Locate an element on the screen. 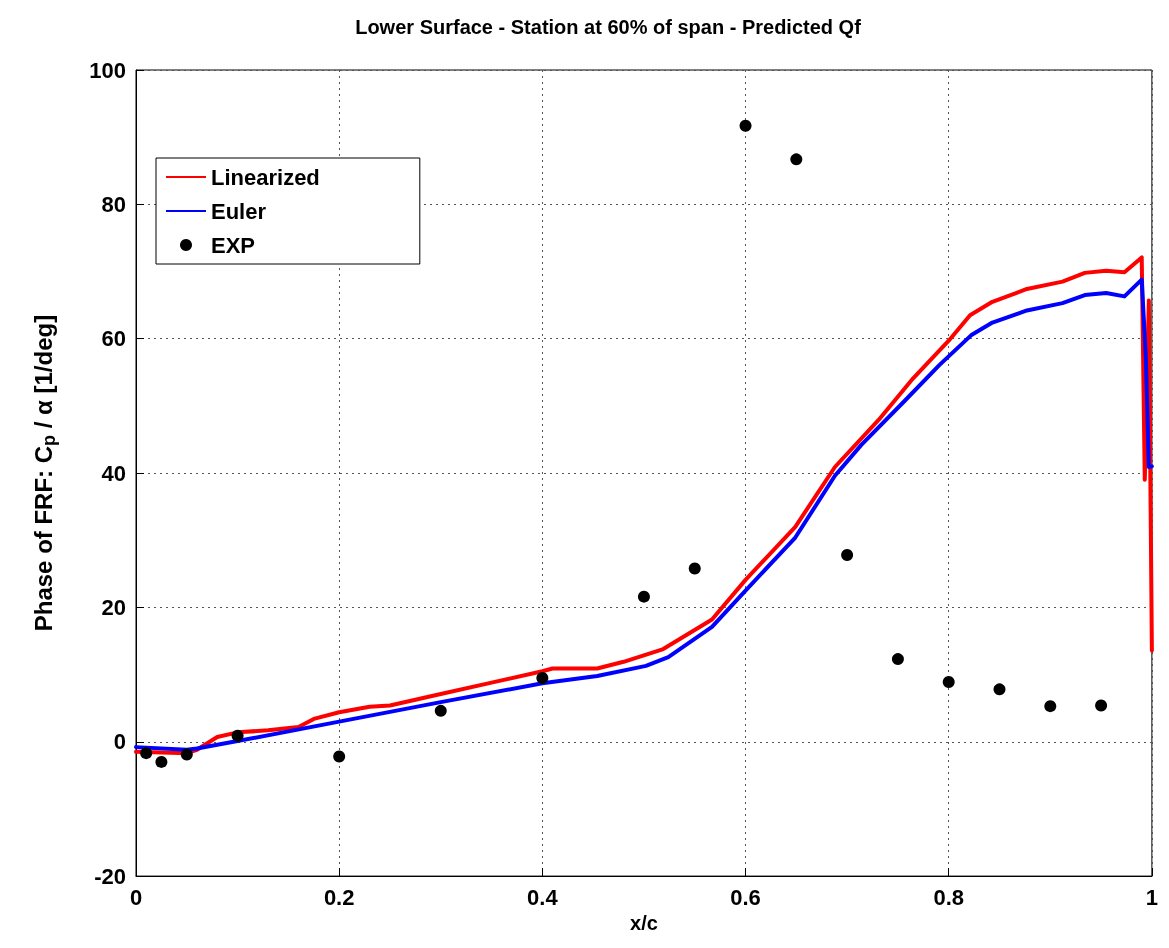 The height and width of the screenshot is (948, 1169). y-tick-label: 60 is located at coordinates (113, 339).